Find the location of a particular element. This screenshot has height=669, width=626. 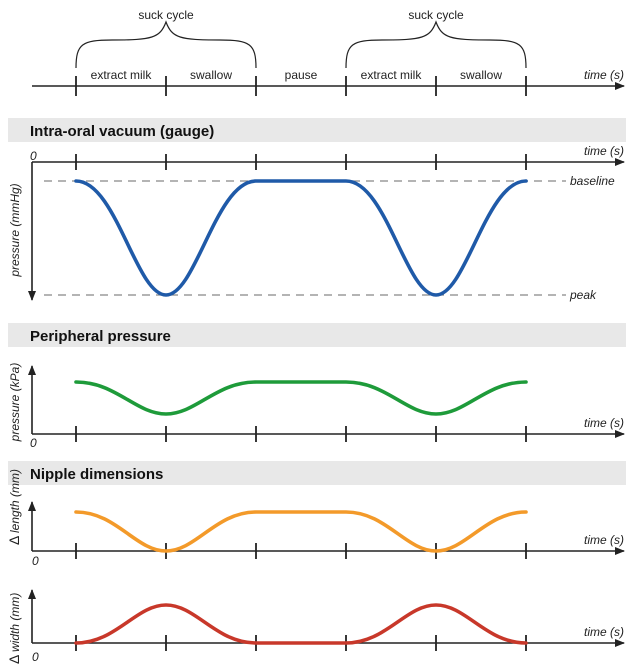

nipple-length-y-axis-label: Δ length (mm) is located at coordinates (14, 507).